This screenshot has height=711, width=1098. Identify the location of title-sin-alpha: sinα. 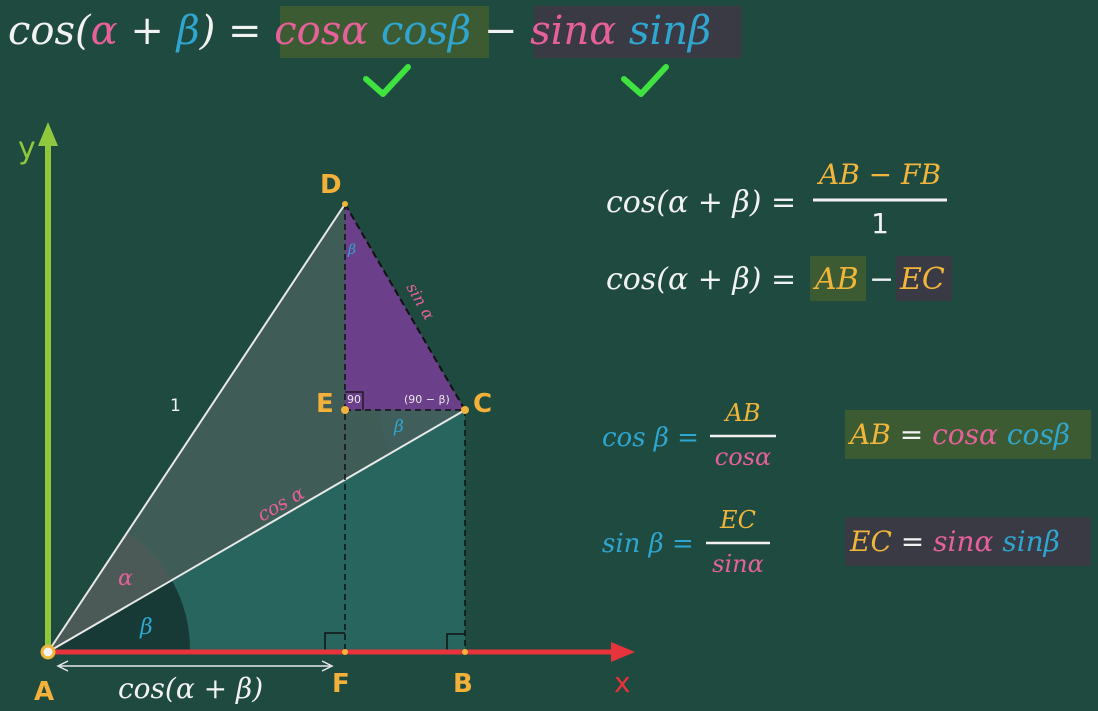
(573, 31).